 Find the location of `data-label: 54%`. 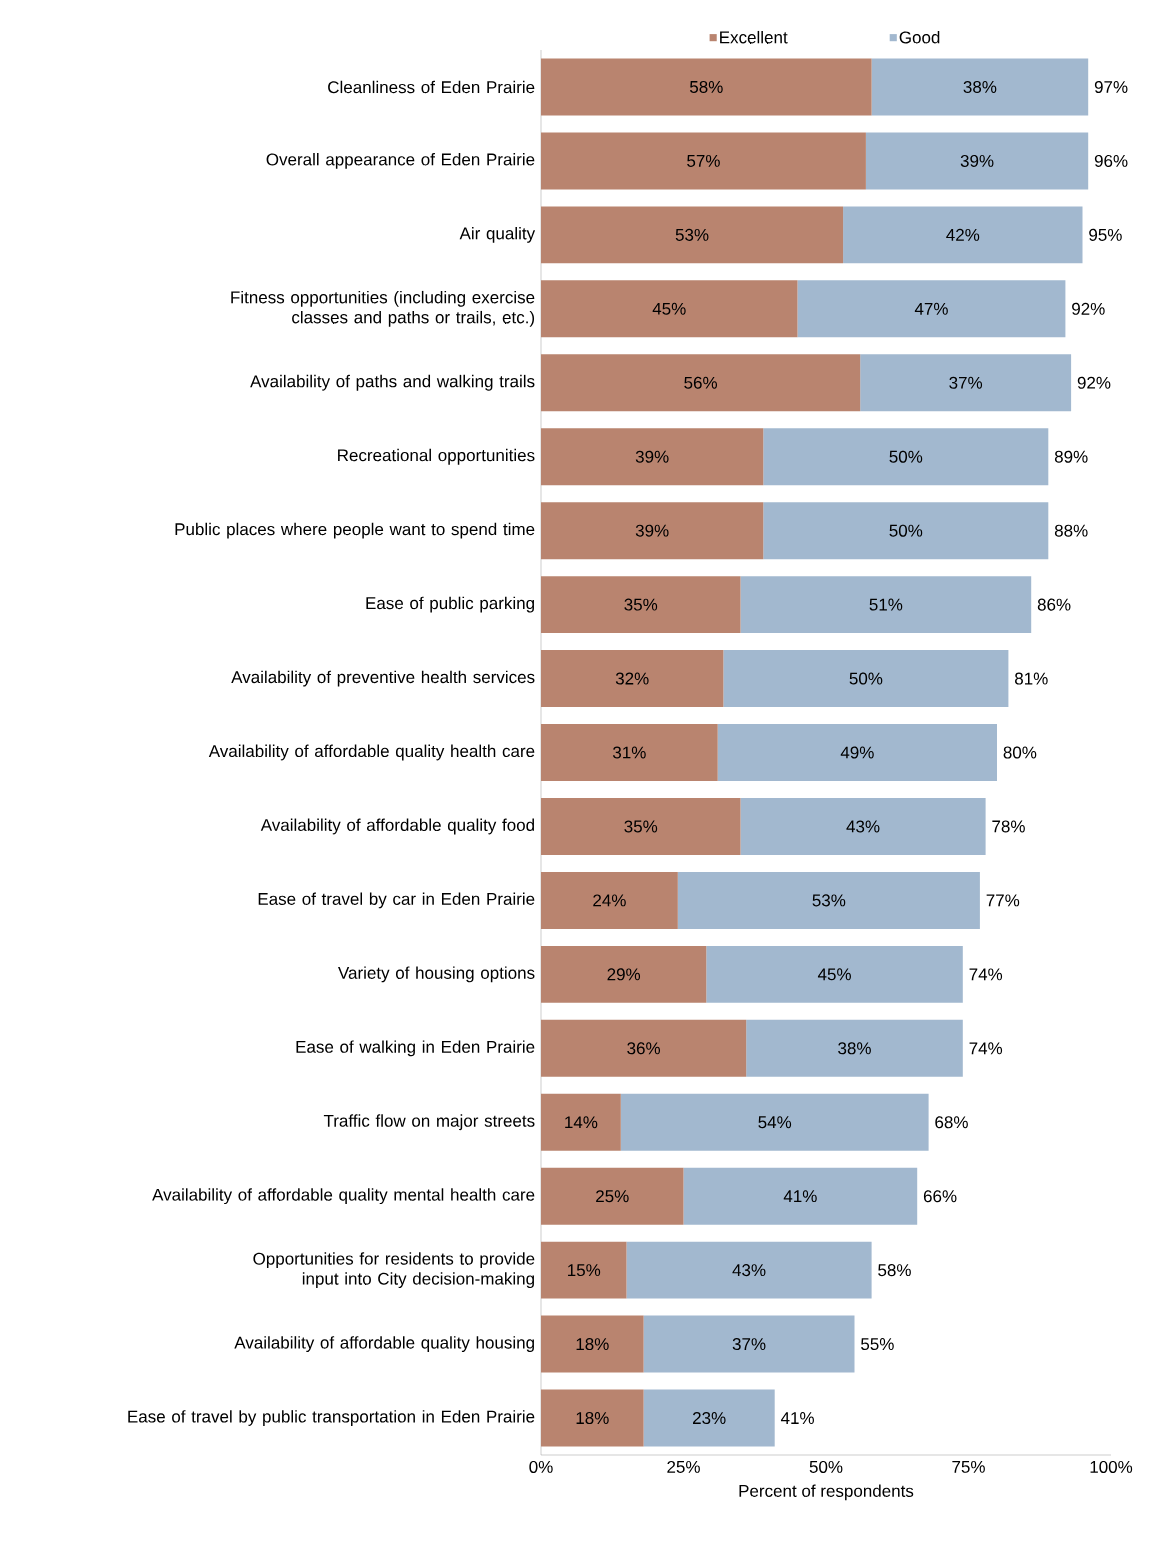

data-label: 54% is located at coordinates (775, 1122).